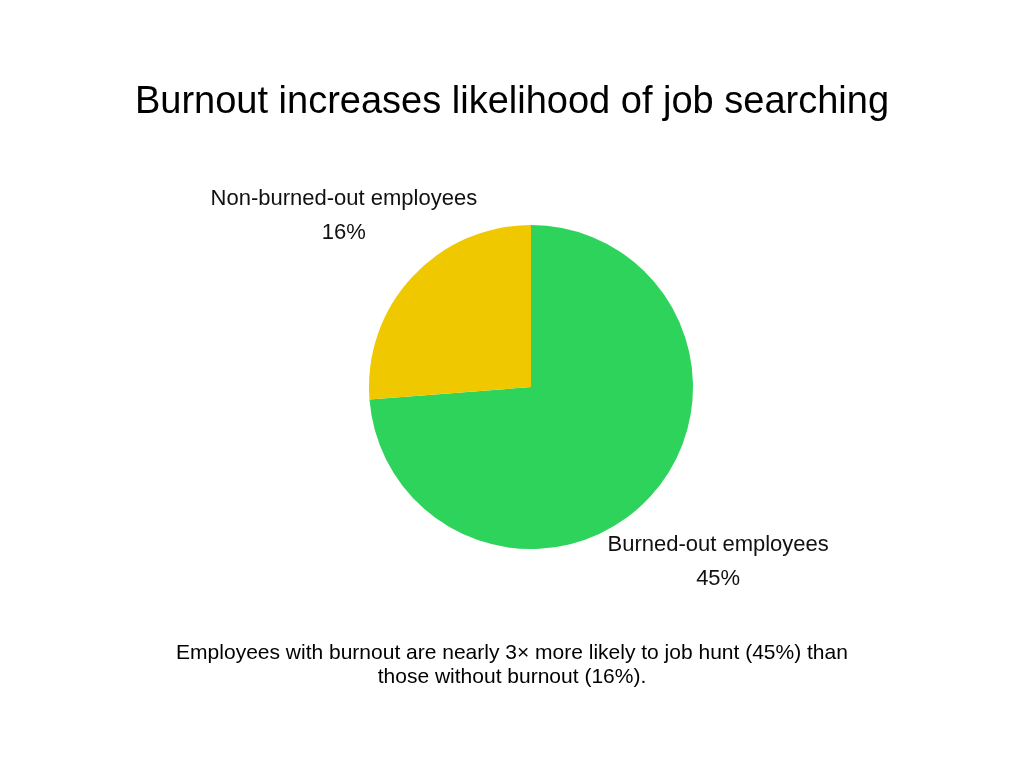  What do you see at coordinates (718, 544) in the screenshot?
I see `slice-label: Burned-out employees` at bounding box center [718, 544].